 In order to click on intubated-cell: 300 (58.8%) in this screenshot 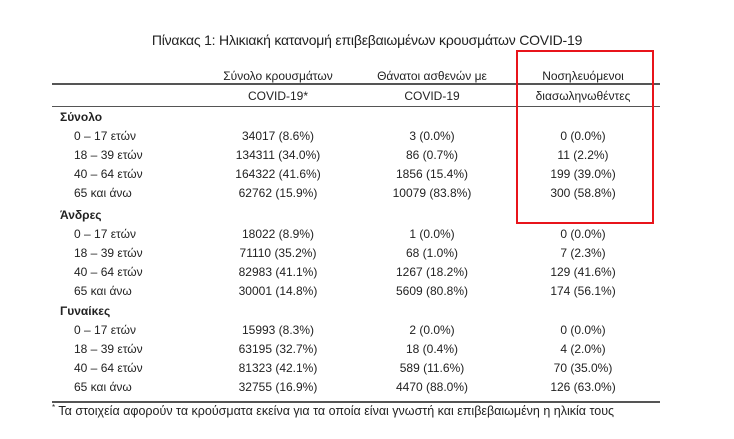, I will do `click(583, 193)`.